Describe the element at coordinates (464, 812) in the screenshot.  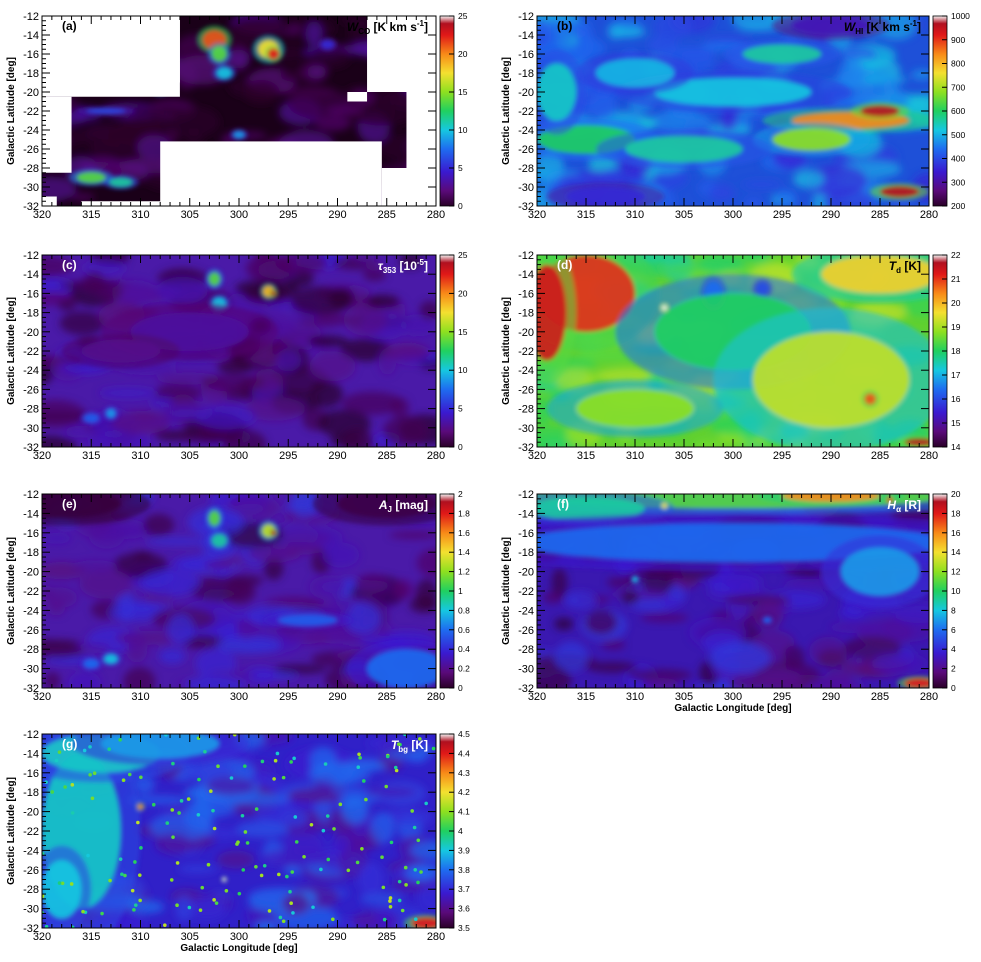
I see `colorbar-tick-label: 4.1` at that location.